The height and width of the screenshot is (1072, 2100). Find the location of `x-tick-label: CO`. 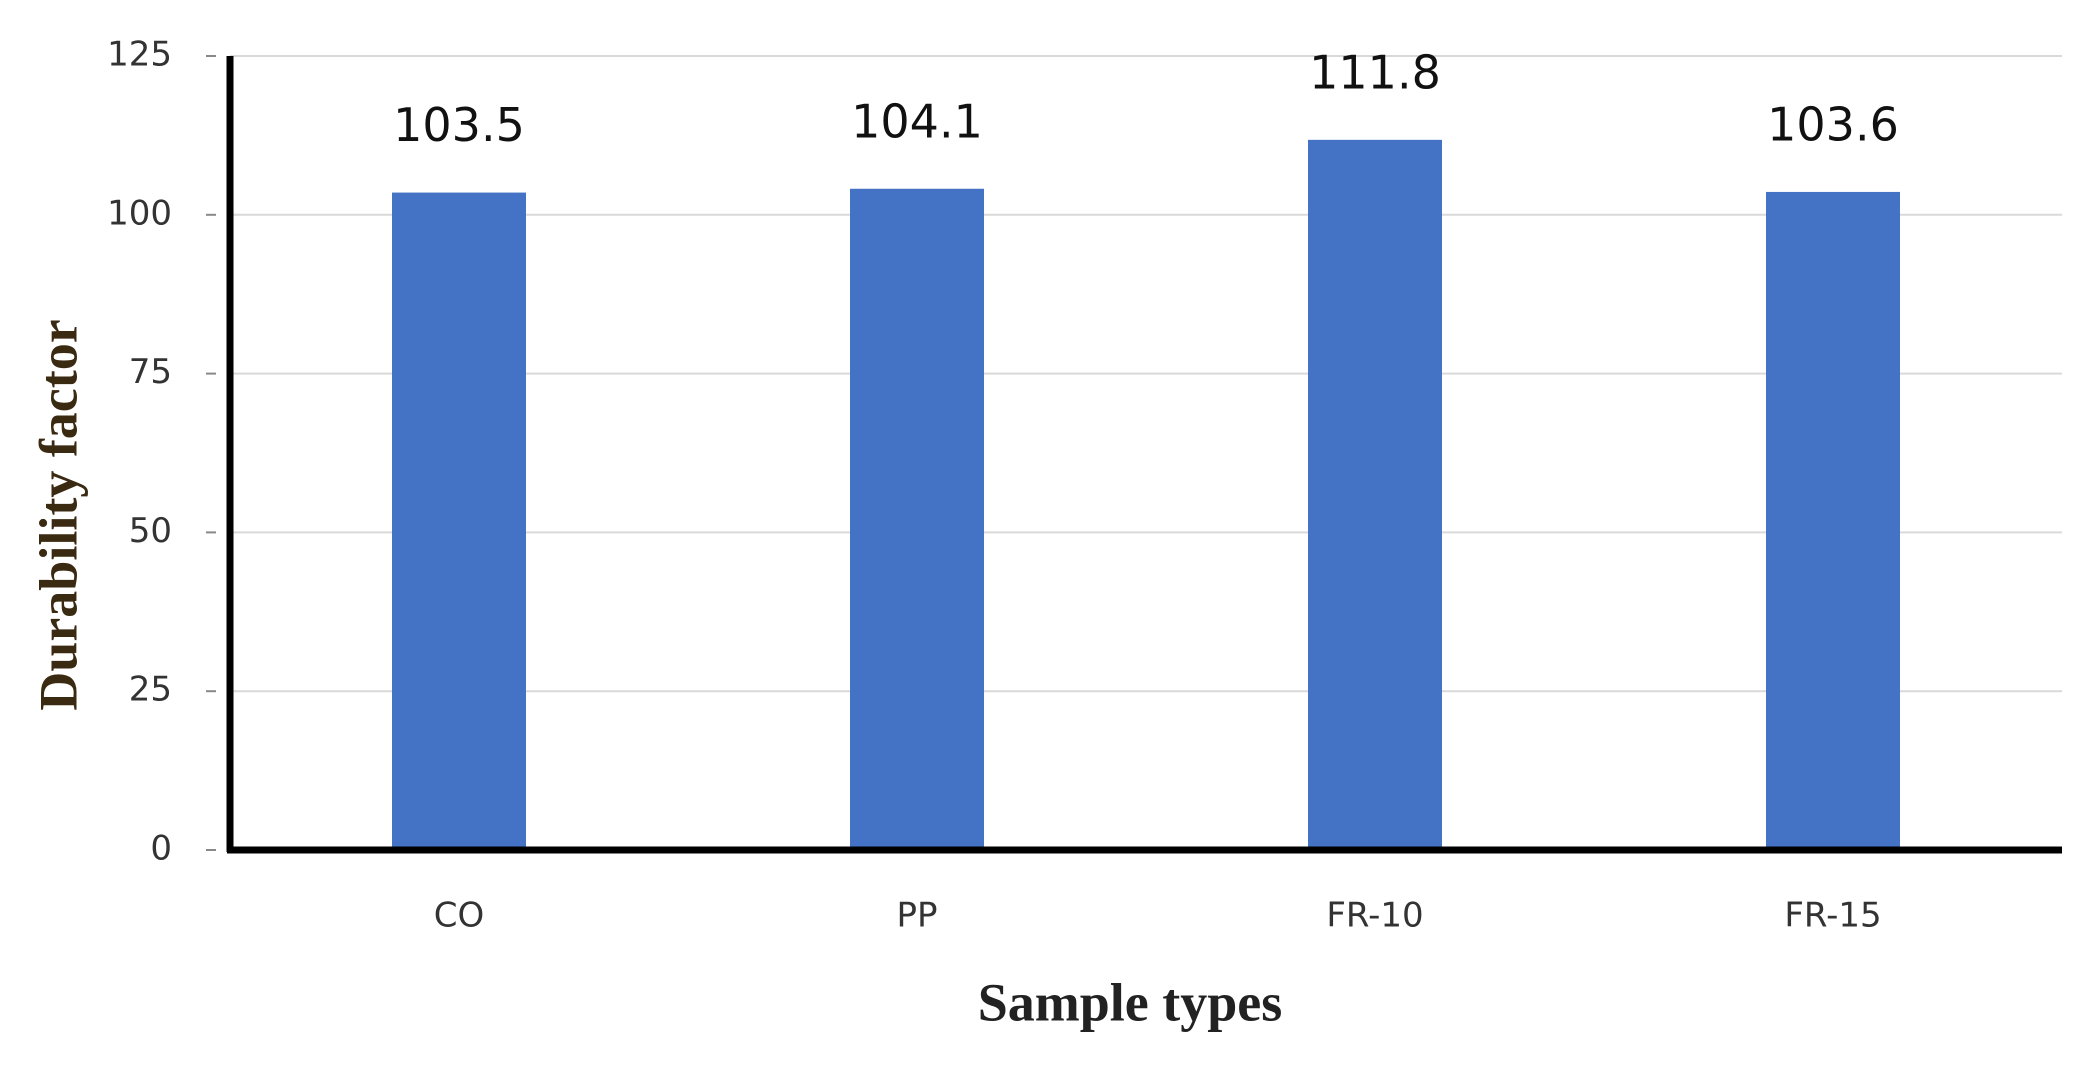

x-tick-label: CO is located at coordinates (459, 916).